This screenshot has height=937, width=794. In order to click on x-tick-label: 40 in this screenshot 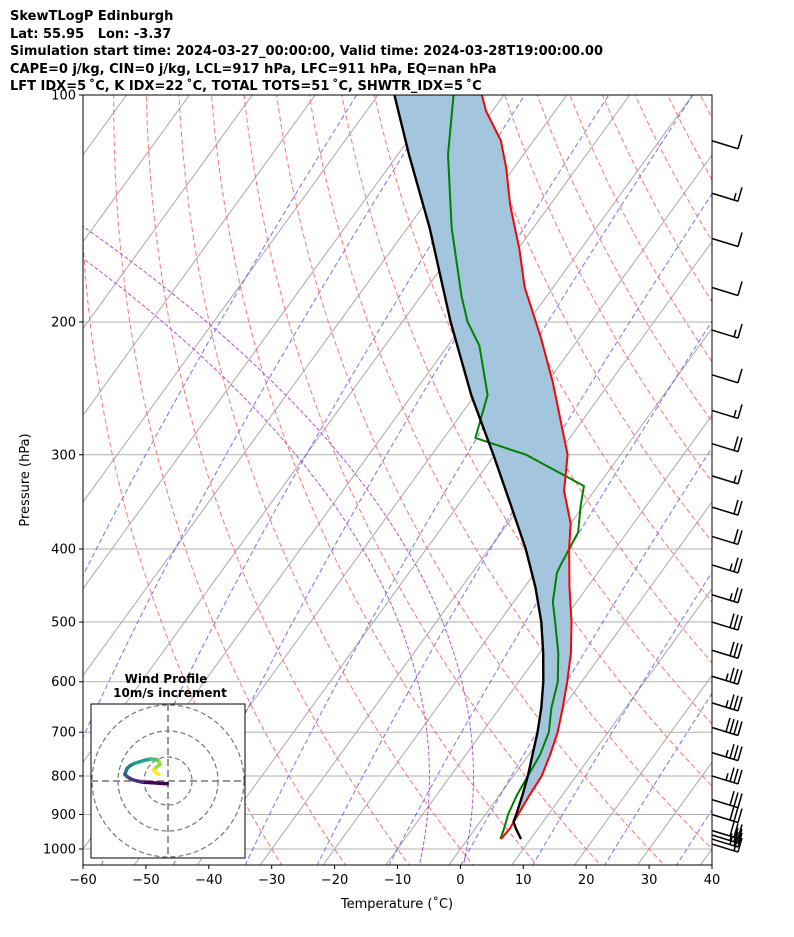, I will do `click(712, 880)`.